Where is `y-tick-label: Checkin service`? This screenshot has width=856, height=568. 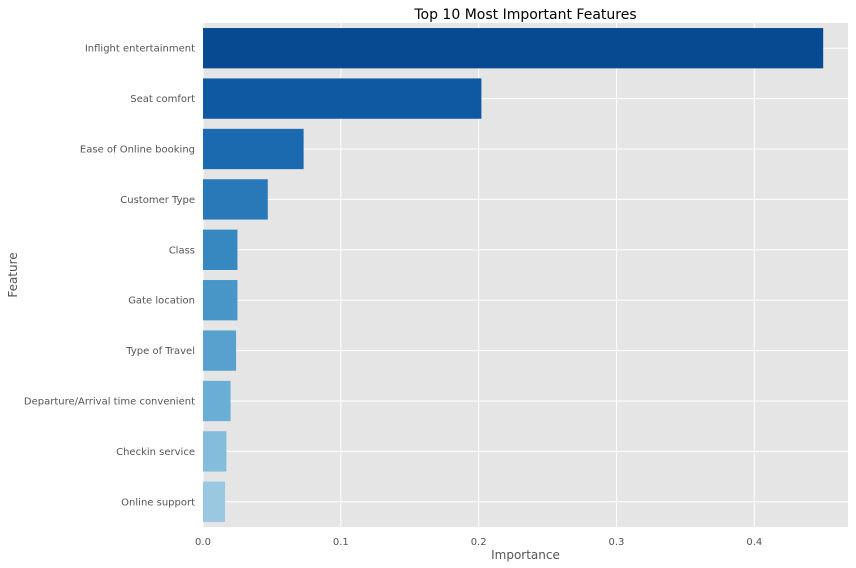
y-tick-label: Checkin service is located at coordinates (155, 452).